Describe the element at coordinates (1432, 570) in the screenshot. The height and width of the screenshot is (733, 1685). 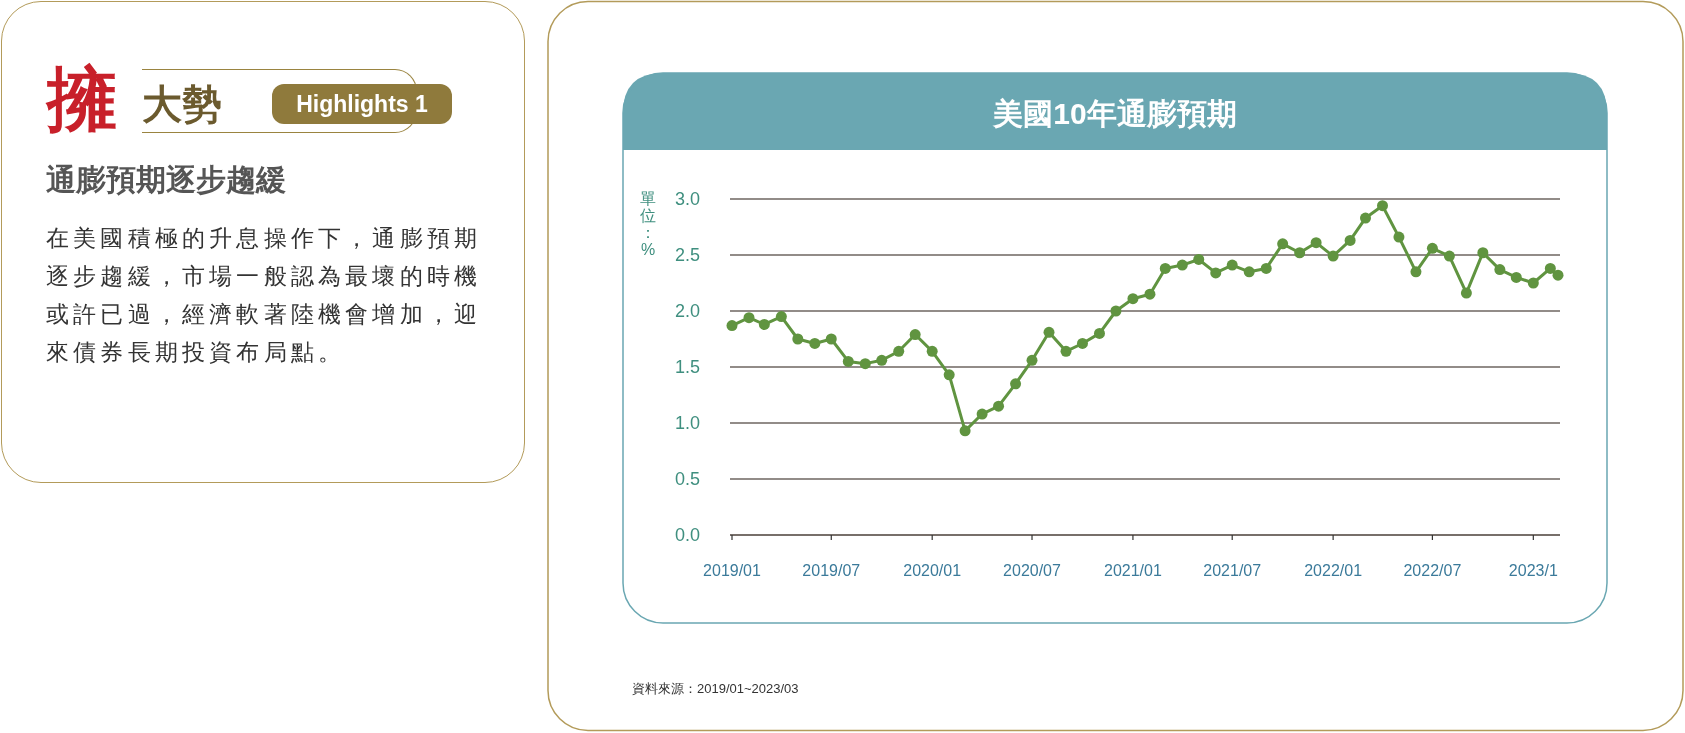
I see `x-tick-label: 2022/07` at that location.